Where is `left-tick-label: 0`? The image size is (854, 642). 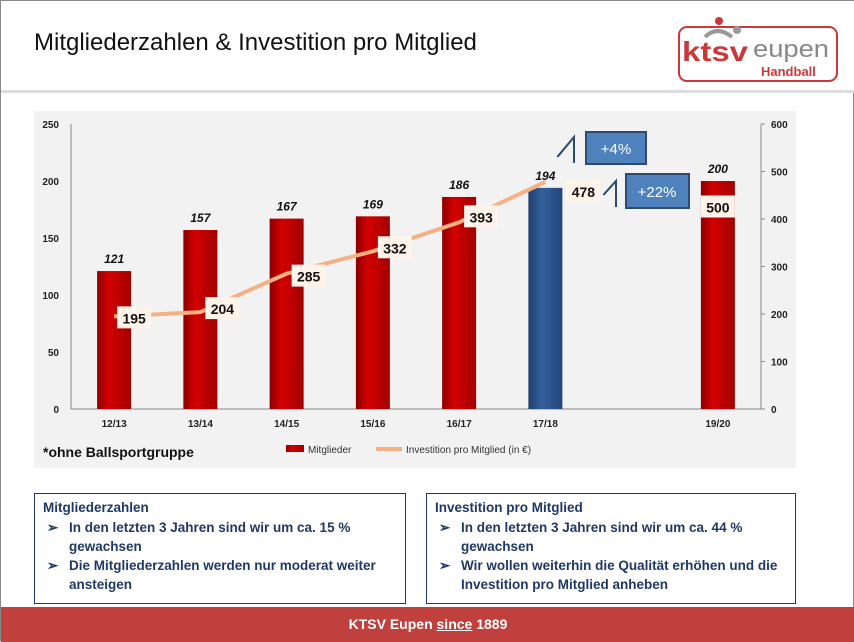 left-tick-label: 0 is located at coordinates (56, 410).